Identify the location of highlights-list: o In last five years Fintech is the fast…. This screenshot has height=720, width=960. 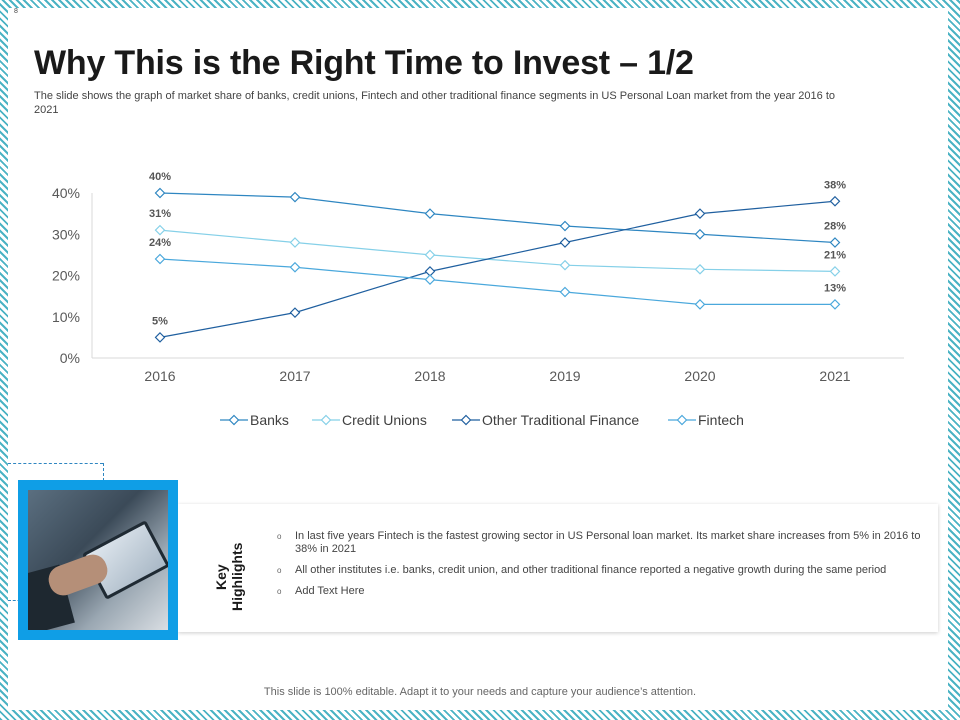
(601, 568).